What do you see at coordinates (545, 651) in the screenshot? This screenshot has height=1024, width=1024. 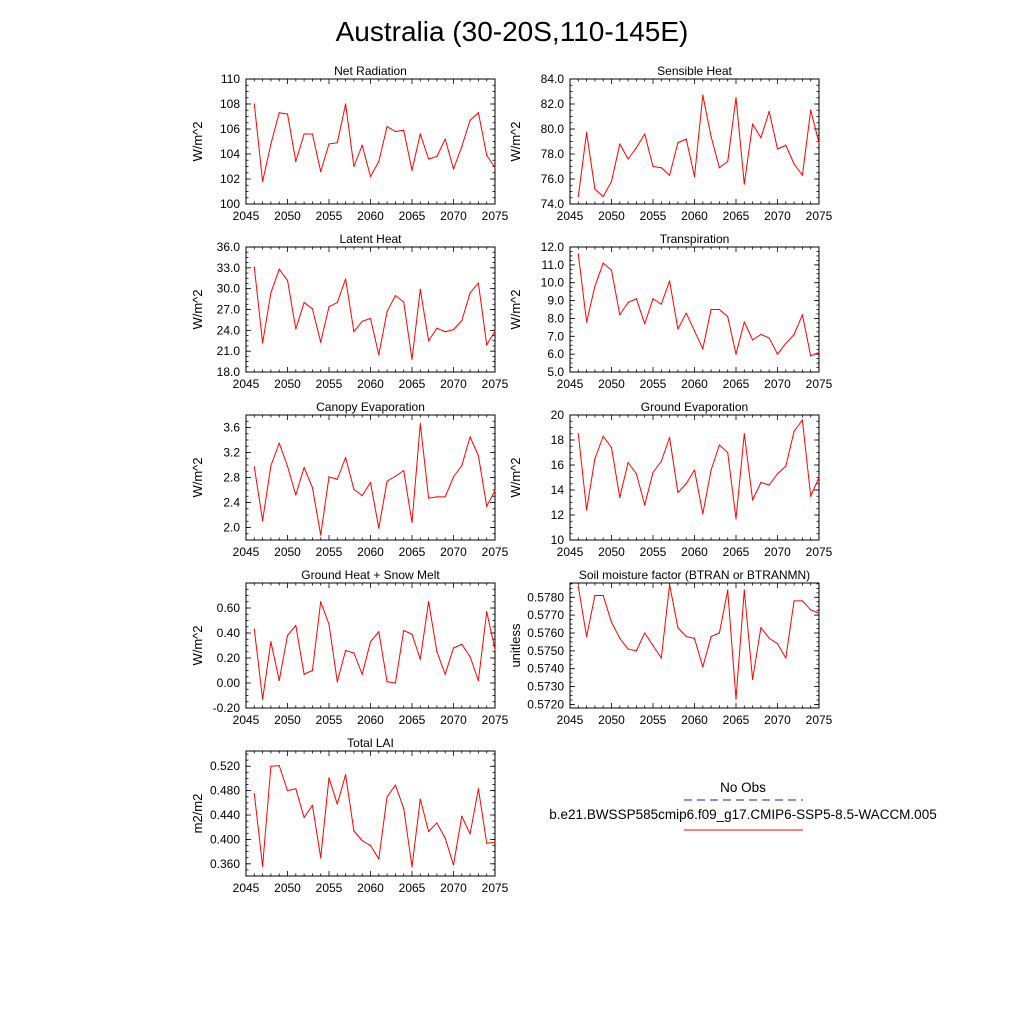 I see `y-tick-label: 0.5750` at bounding box center [545, 651].